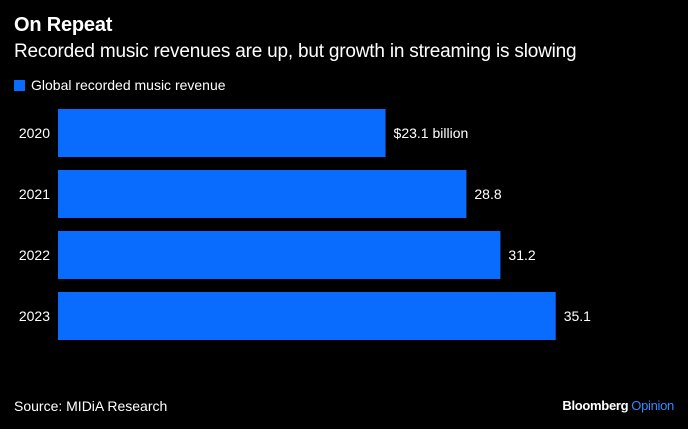  I want to click on bar-2022, so click(279, 255).